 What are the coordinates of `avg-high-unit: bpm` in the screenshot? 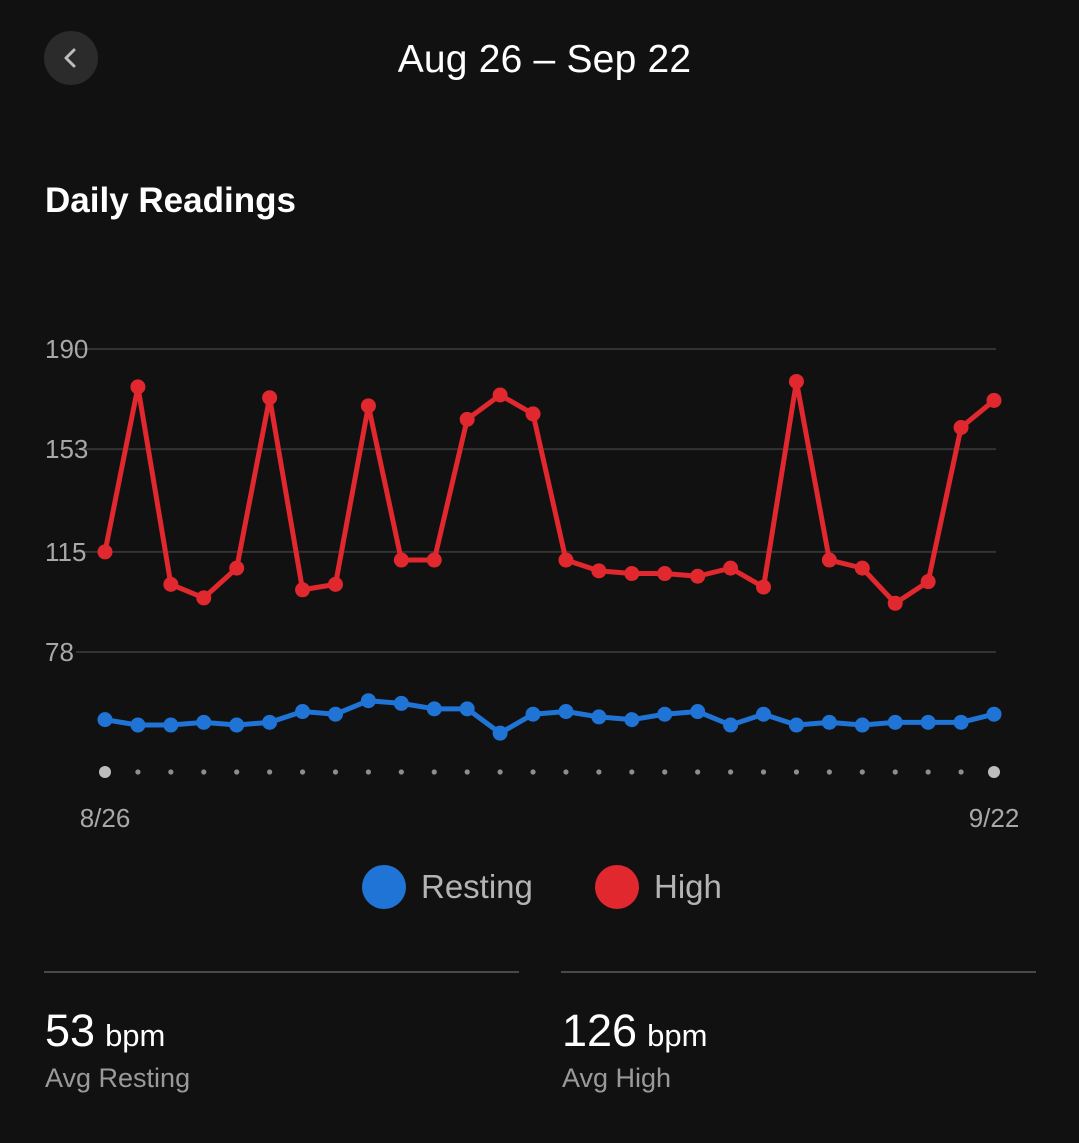 It's located at (677, 1035).